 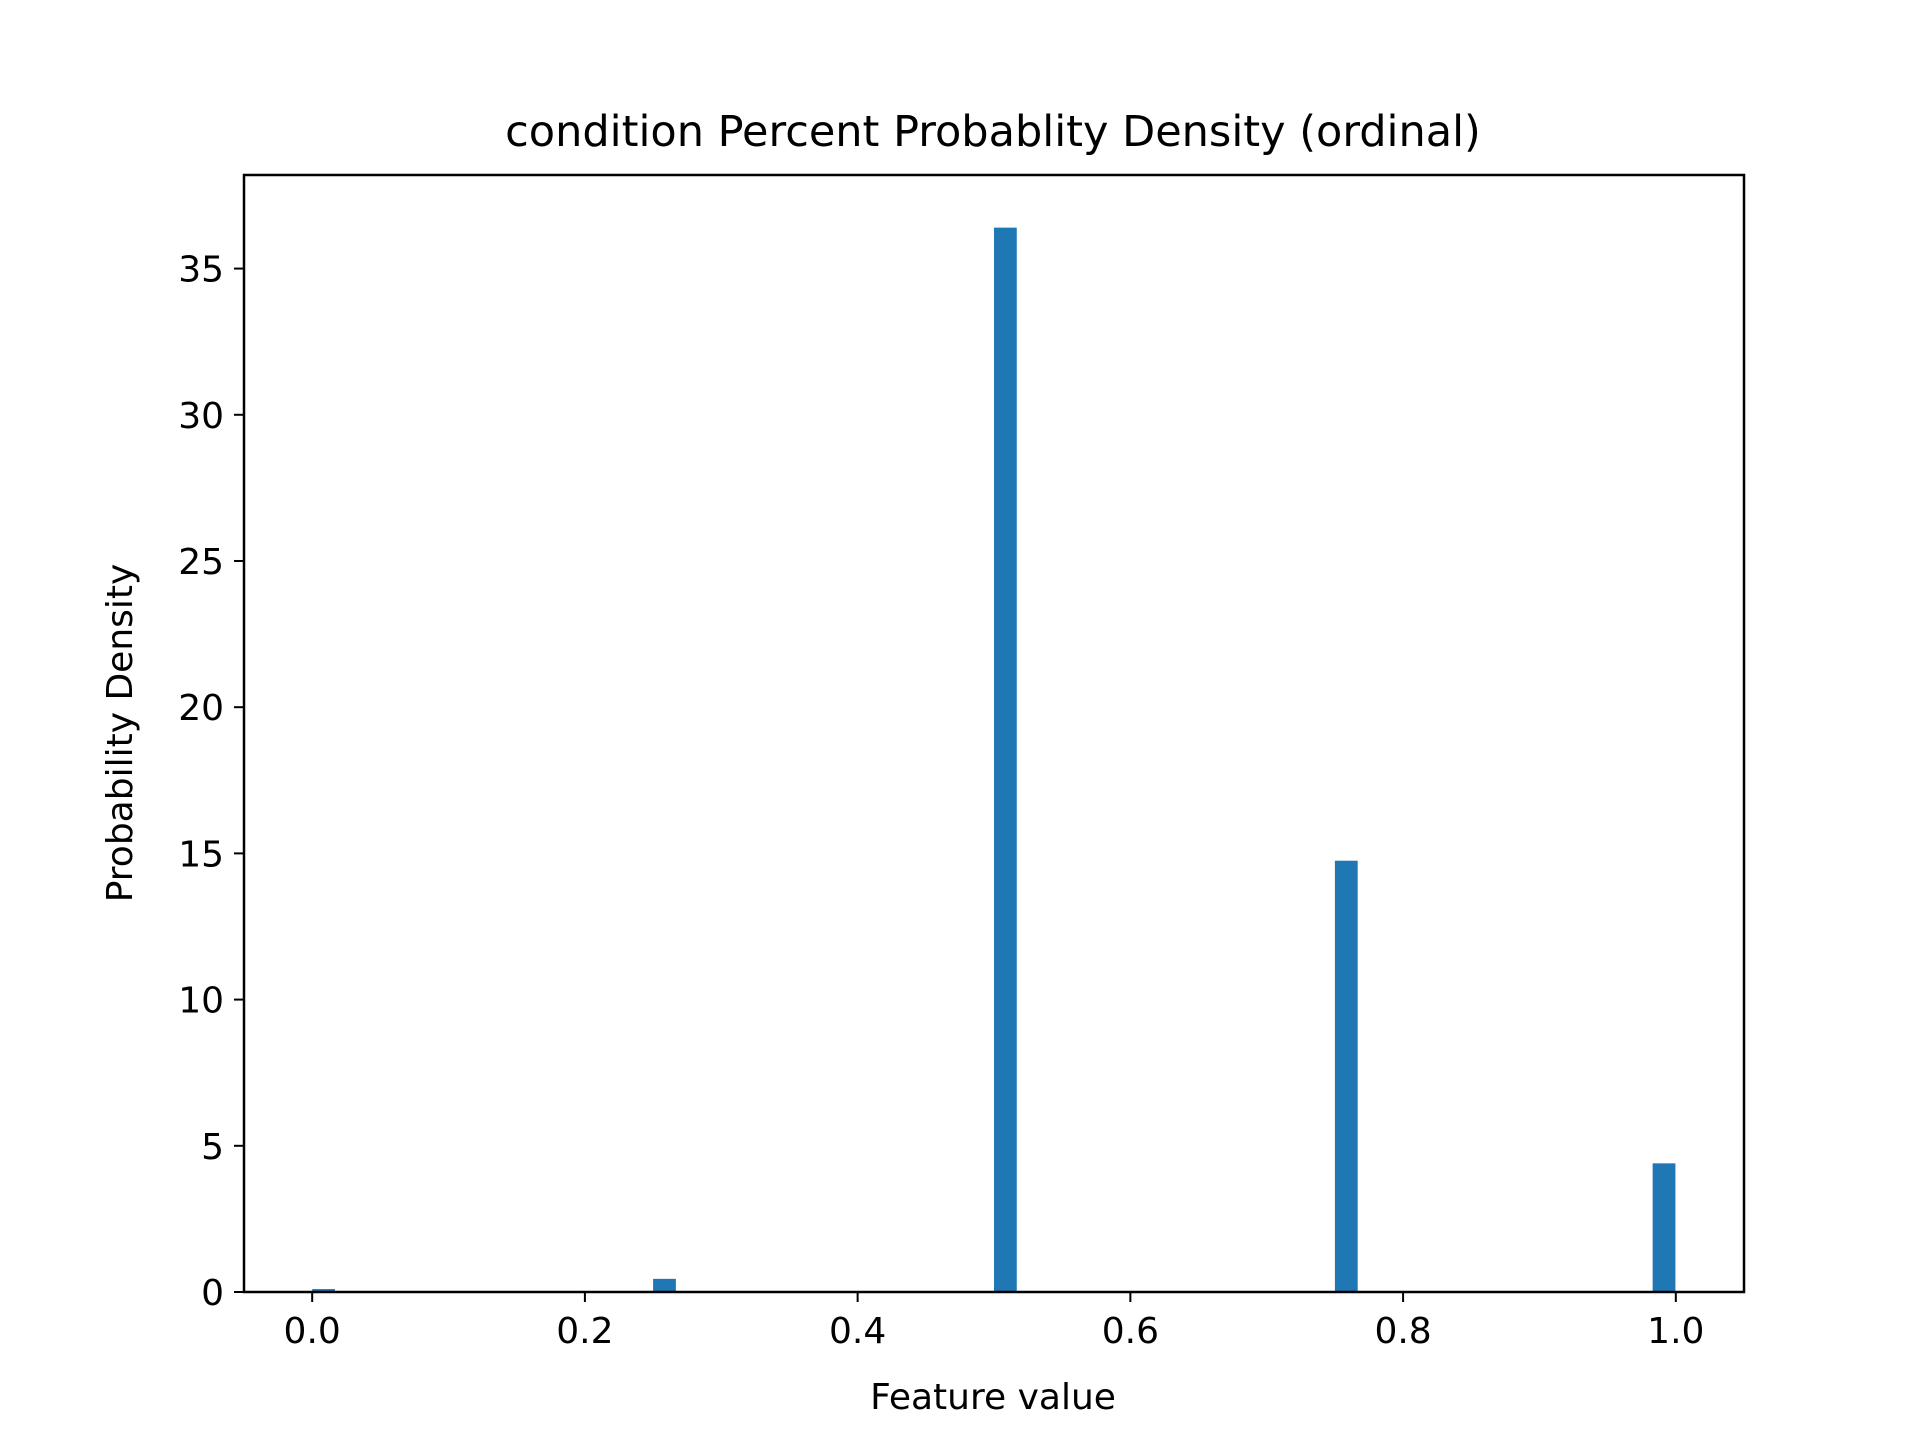 I want to click on y-tick-label-6: 30, so click(x=201, y=416).